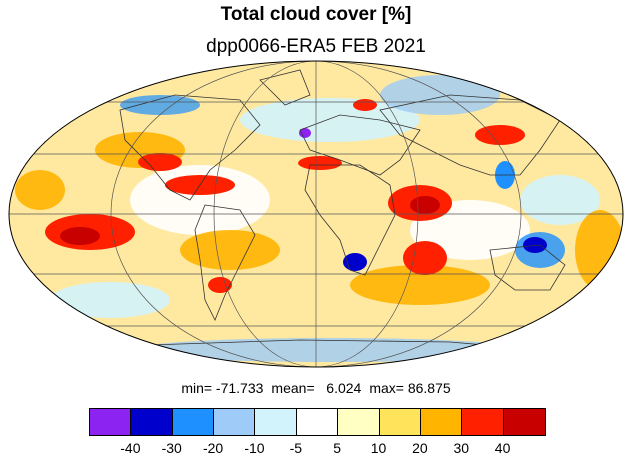 Image resolution: width=632 pixels, height=465 pixels. I want to click on colorbar, so click(317, 422).